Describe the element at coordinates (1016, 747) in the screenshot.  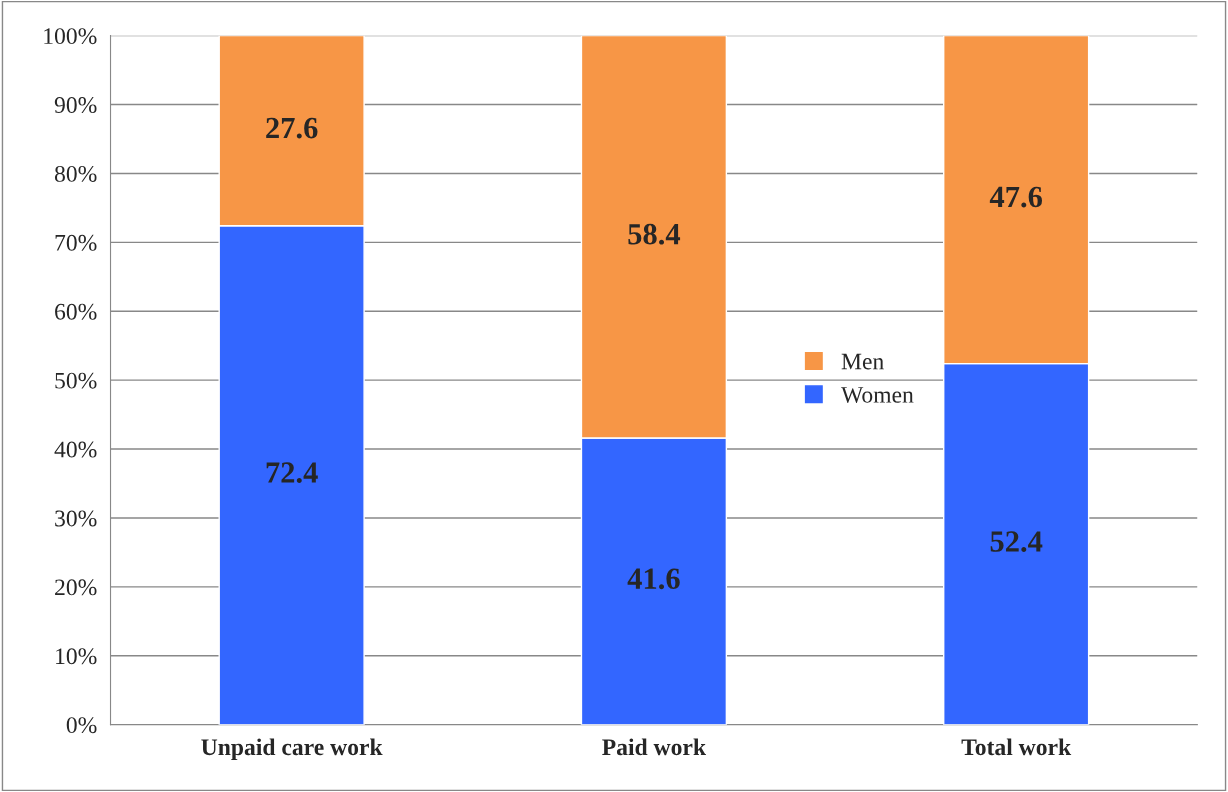
I see `x-tick-label: Total work` at that location.